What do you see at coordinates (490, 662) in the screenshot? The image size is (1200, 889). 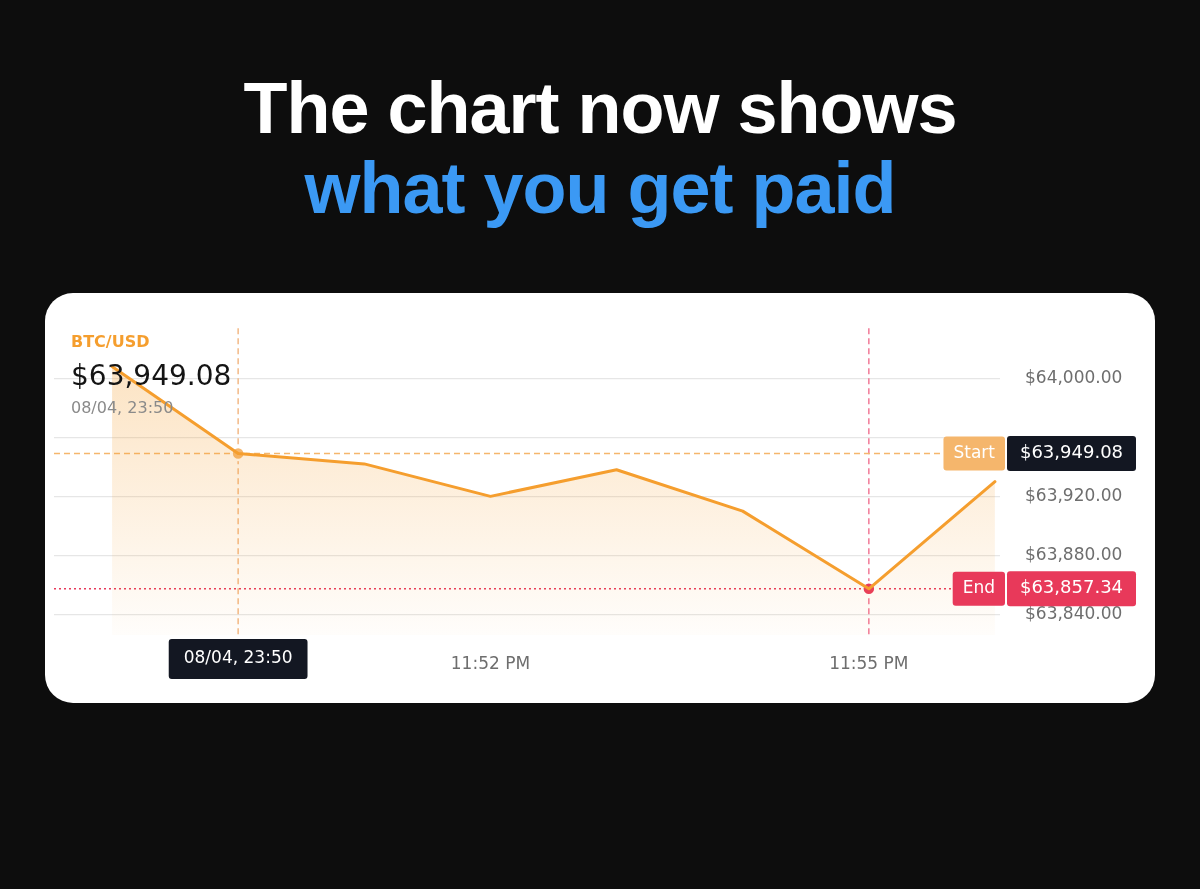 I see `x-tick-label: 11:52 PM` at bounding box center [490, 662].